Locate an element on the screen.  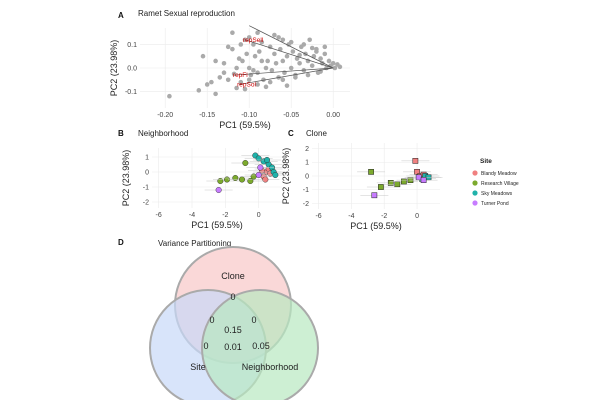
y-axis-label: PC2 (23.98%) is located at coordinates (126, 178).